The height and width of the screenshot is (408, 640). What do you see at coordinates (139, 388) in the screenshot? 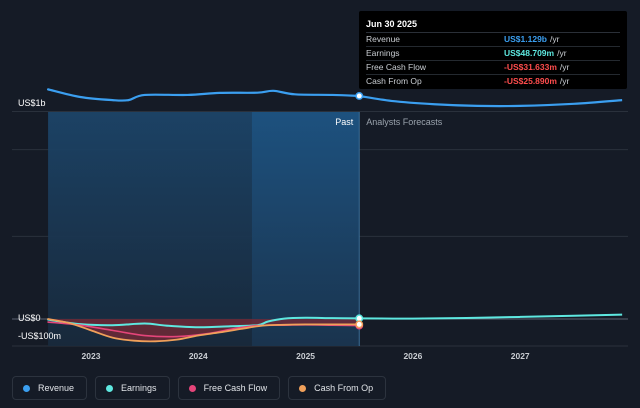
I see `legend-label: Earnings` at bounding box center [139, 388].